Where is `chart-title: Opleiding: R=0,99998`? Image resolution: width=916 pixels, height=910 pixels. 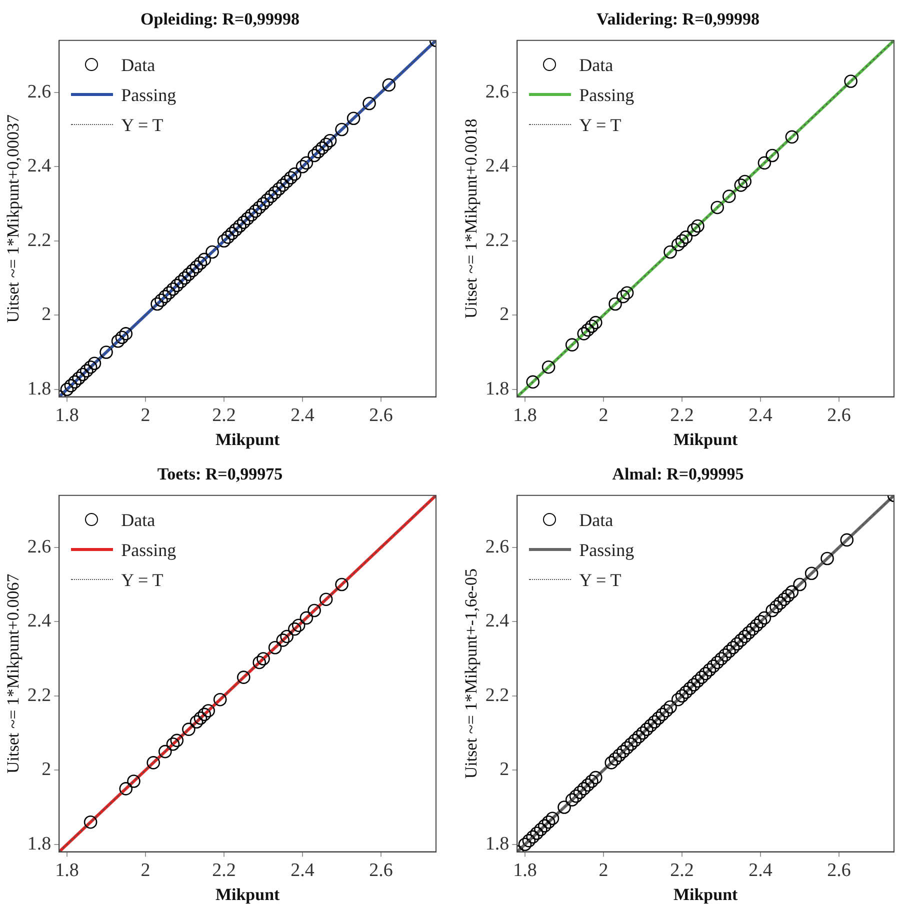
chart-title: Opleiding: R=0,99998 is located at coordinates (220, 19).